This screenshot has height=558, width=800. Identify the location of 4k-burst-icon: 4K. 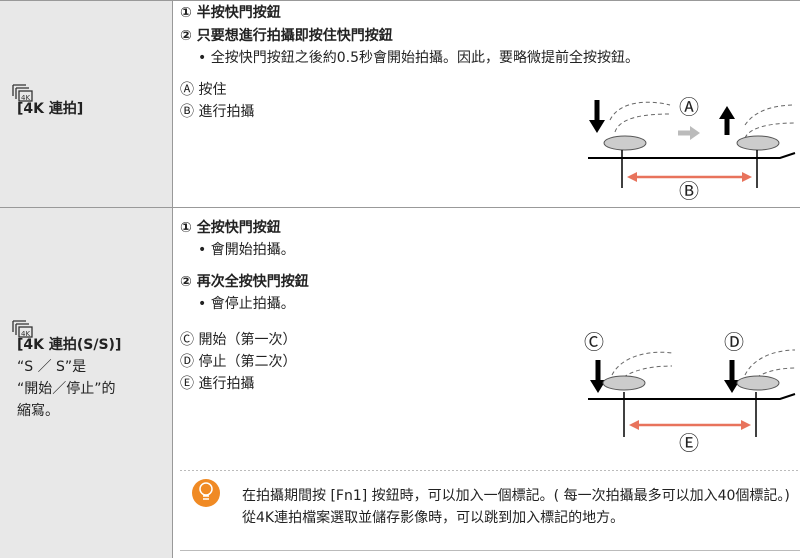
(22, 93).